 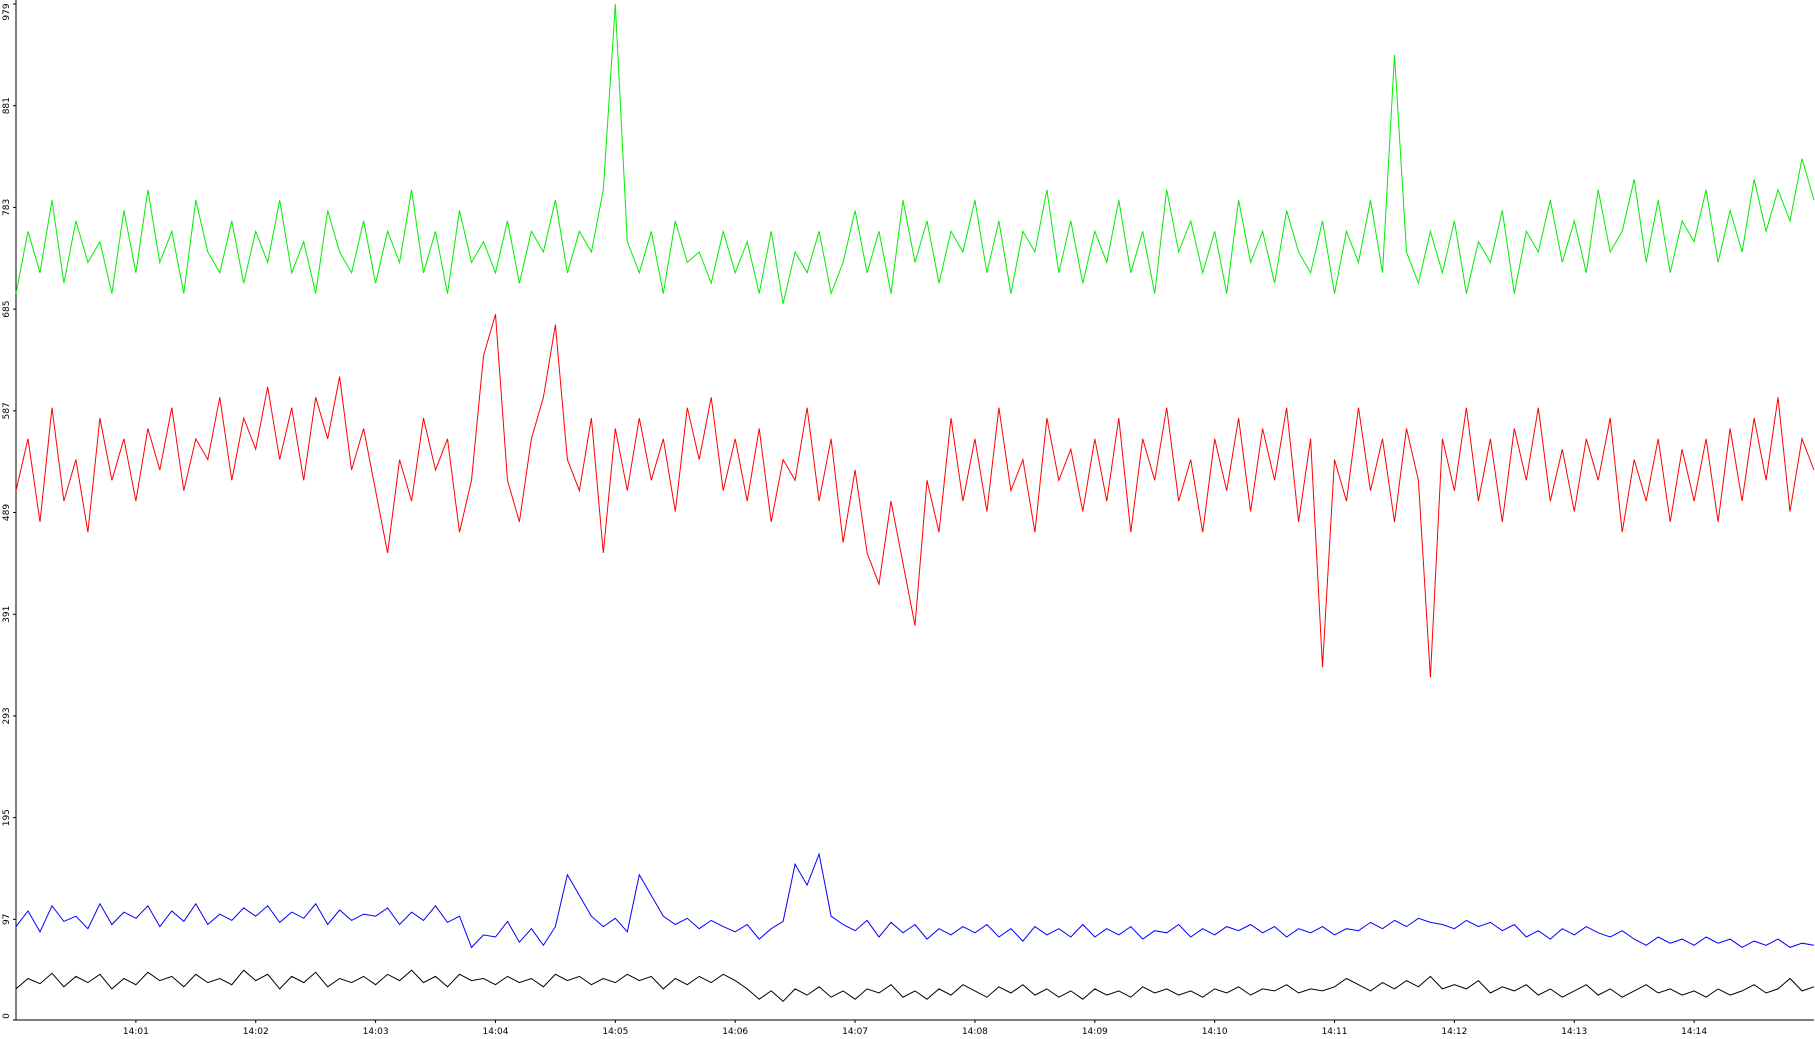 I want to click on y-tick-label: 489, so click(x=7, y=512).